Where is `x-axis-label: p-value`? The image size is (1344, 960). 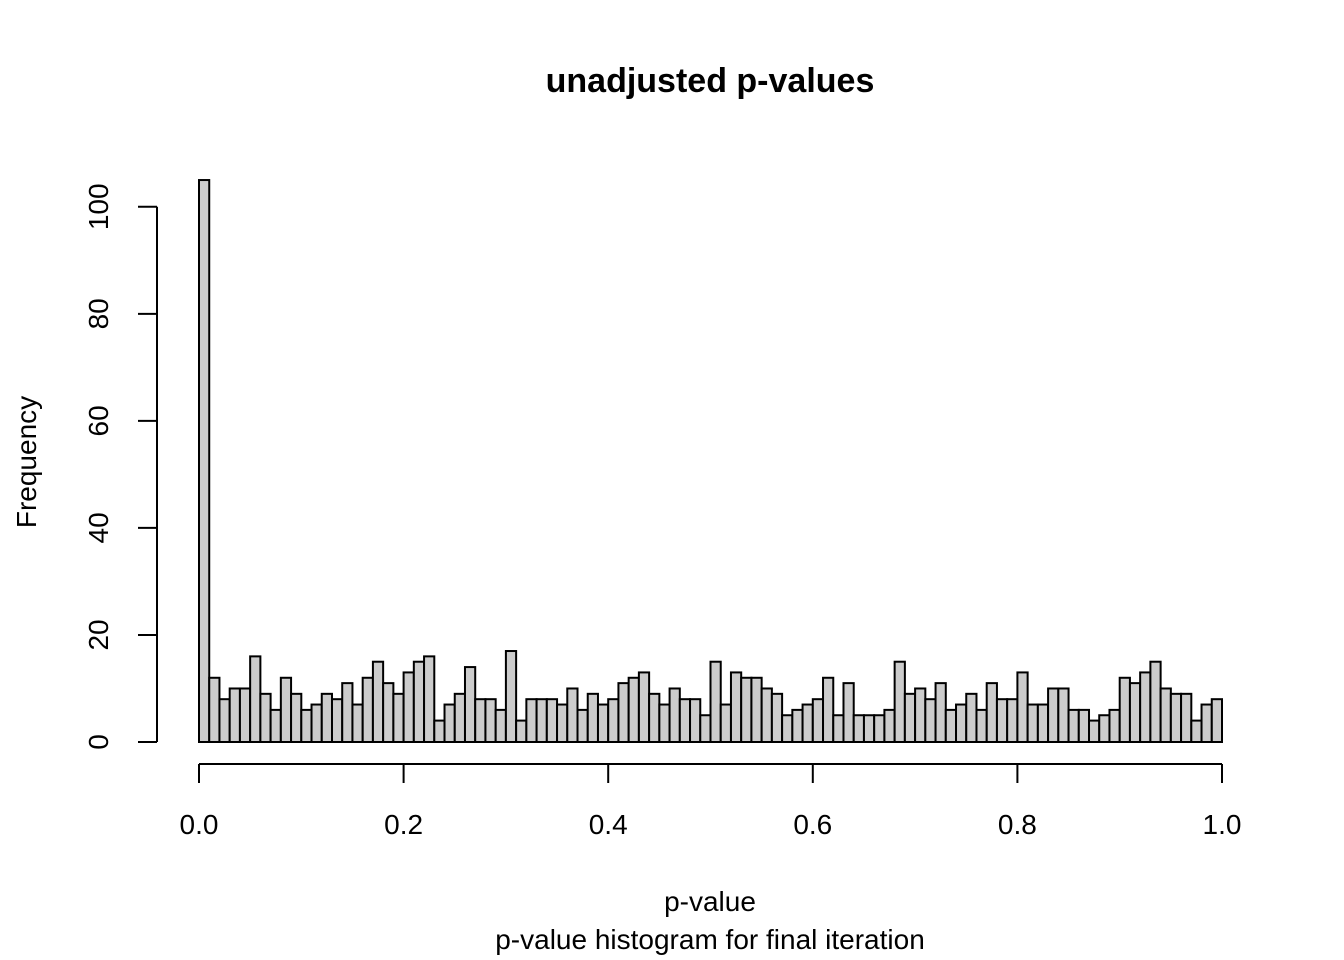 x-axis-label: p-value is located at coordinates (710, 901).